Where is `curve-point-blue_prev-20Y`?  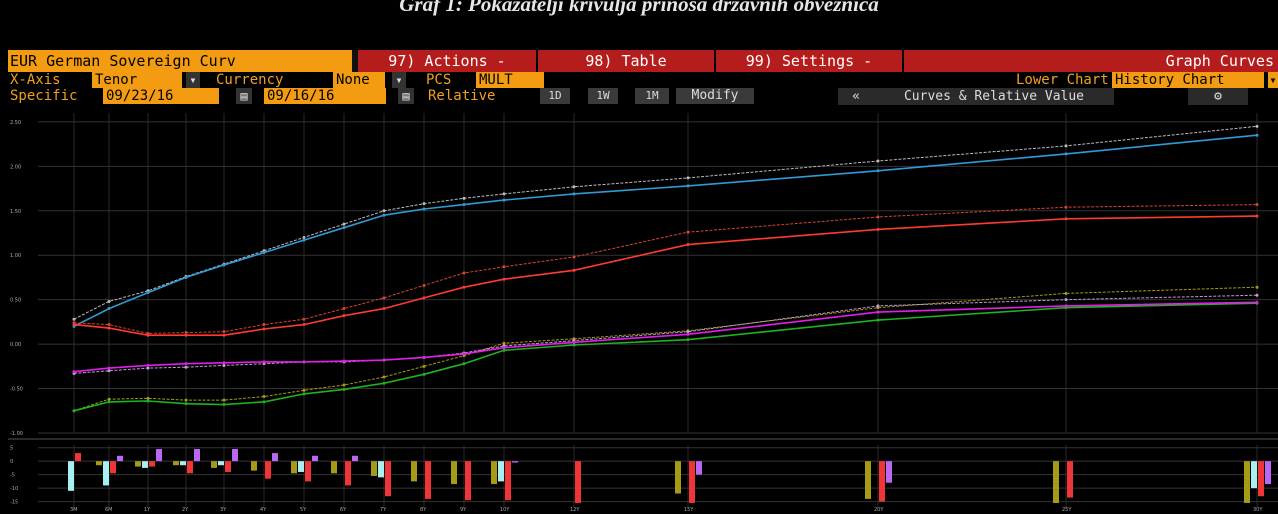
curve-point-blue_prev-20Y is located at coordinates (878, 161).